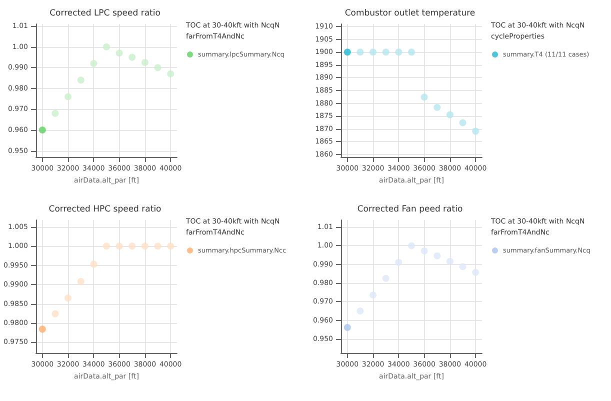 This screenshot has height=401, width=611. Describe the element at coordinates (410, 13) in the screenshot. I see `chart-title: Combustor outlet temperature` at that location.